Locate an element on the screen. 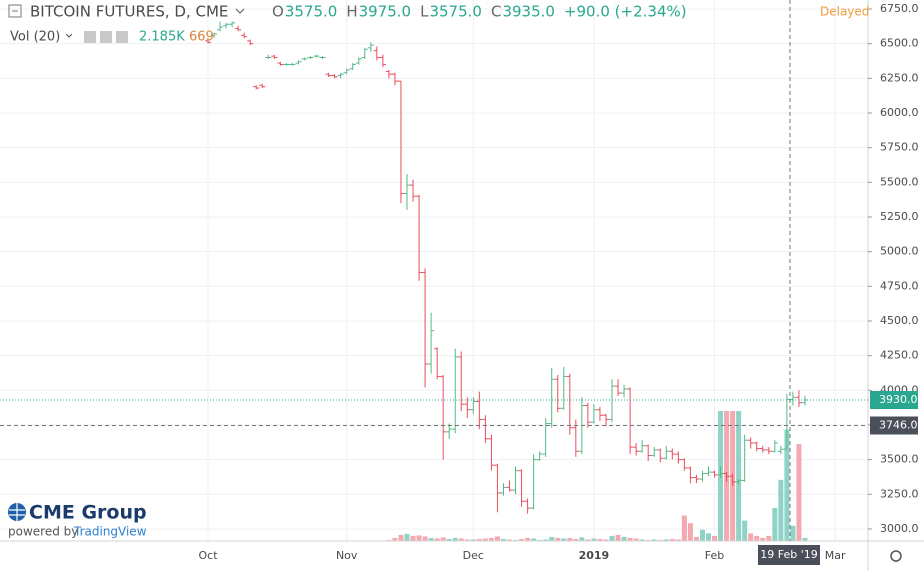 The height and width of the screenshot is (571, 924). symbol-title: BITCOIN FUTURES, D, CME is located at coordinates (129, 12).